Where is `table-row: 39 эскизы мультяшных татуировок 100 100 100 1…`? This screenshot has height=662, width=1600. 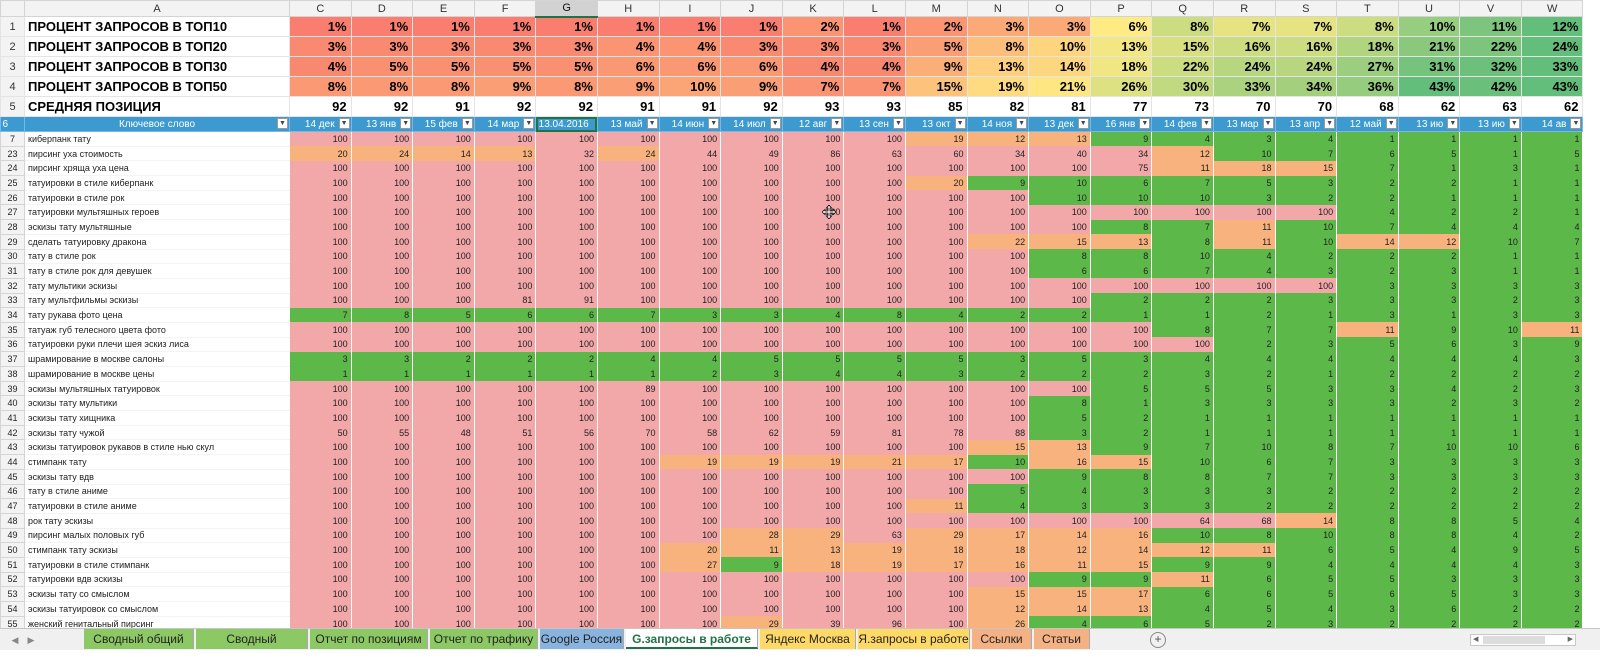 table-row: 39 эскизы мультяшных татуировок 100 100 100 1… is located at coordinates (792, 388).